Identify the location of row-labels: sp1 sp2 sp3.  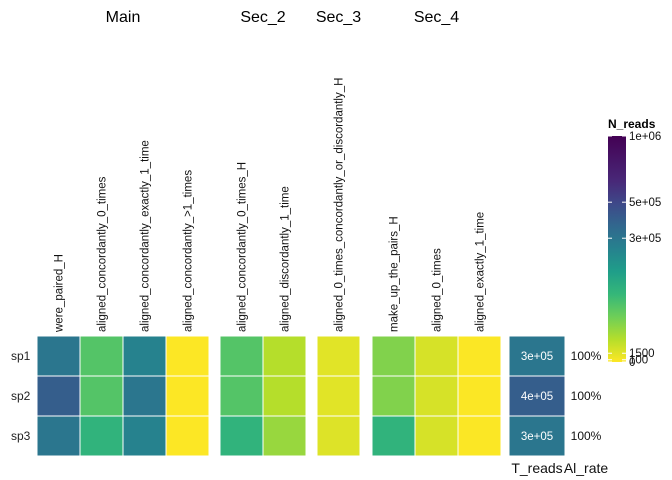
(21, 396).